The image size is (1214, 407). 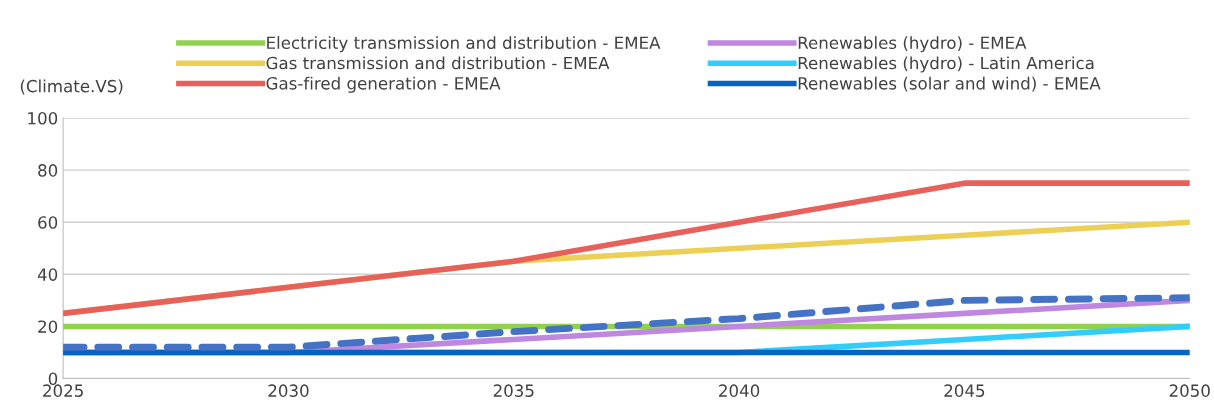 I want to click on legend-label: Electricity transmission and distribution - EMEA, so click(x=464, y=44).